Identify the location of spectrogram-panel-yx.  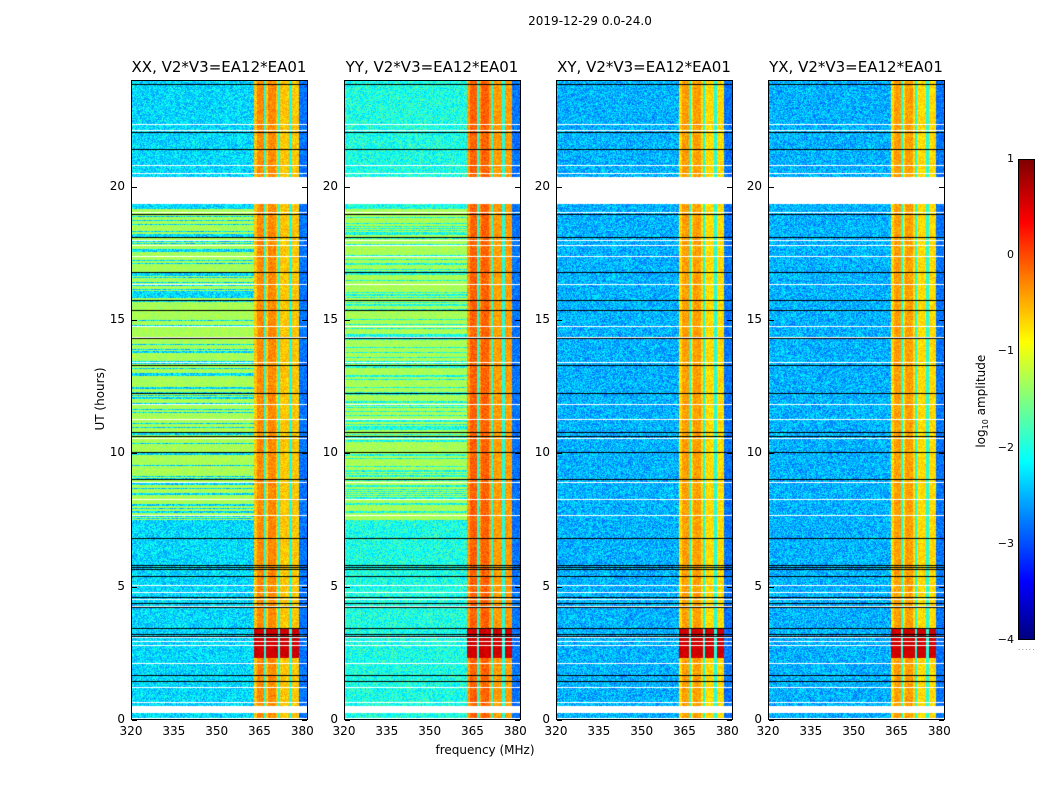
(856, 400).